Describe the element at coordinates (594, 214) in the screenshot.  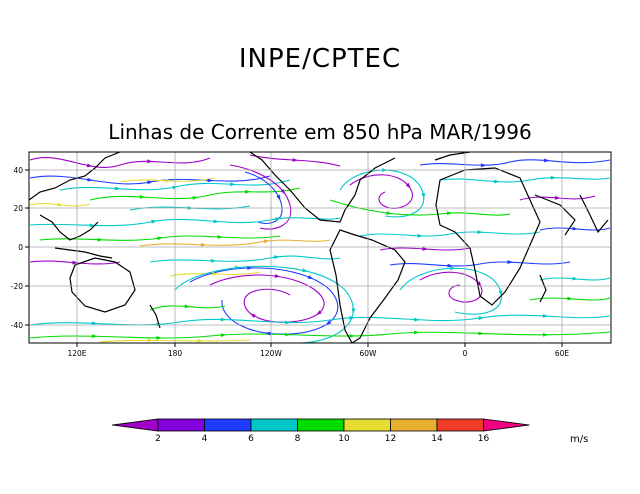
I see `coast-india` at that location.